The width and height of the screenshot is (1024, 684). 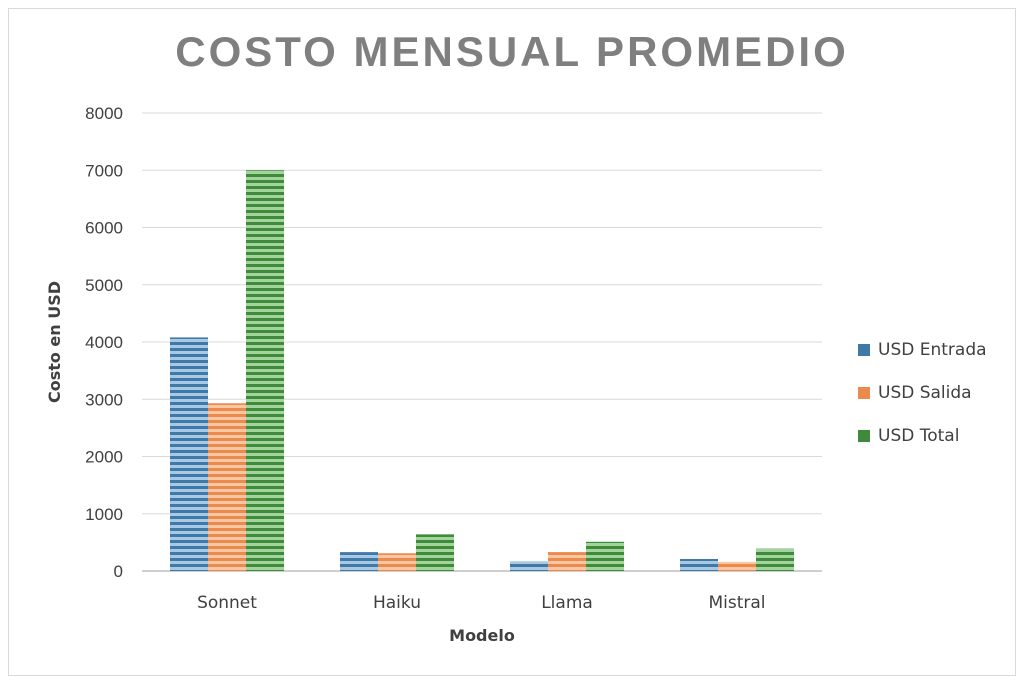 What do you see at coordinates (104, 228) in the screenshot?
I see `y-tick-label: 6000` at bounding box center [104, 228].